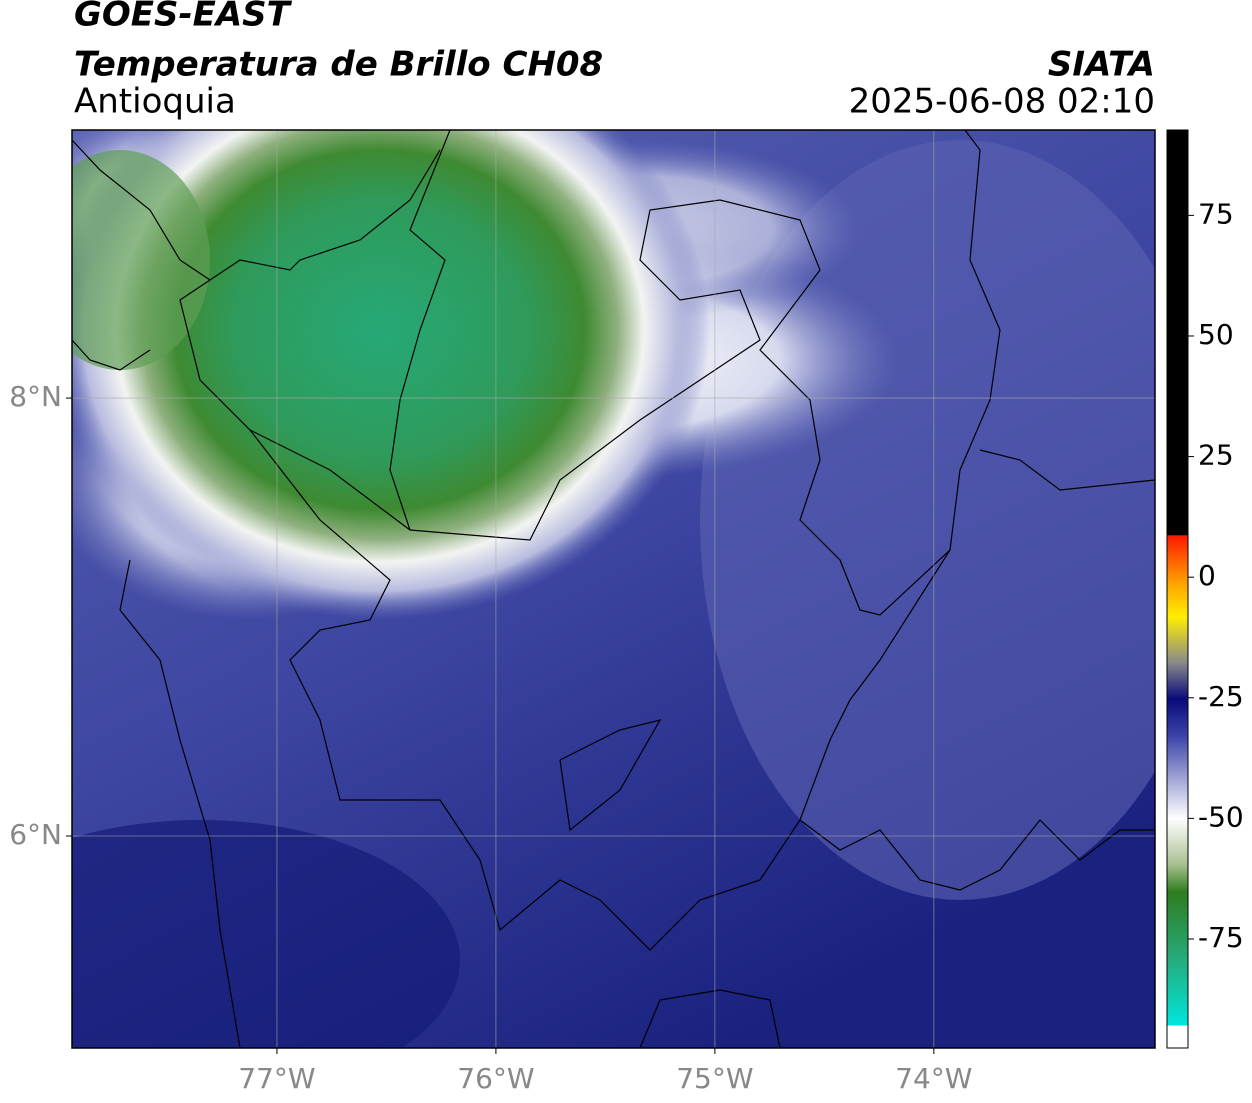 The width and height of the screenshot is (1252, 1103). What do you see at coordinates (1216, 213) in the screenshot?
I see `colorbar-tick-label: 75` at bounding box center [1216, 213].